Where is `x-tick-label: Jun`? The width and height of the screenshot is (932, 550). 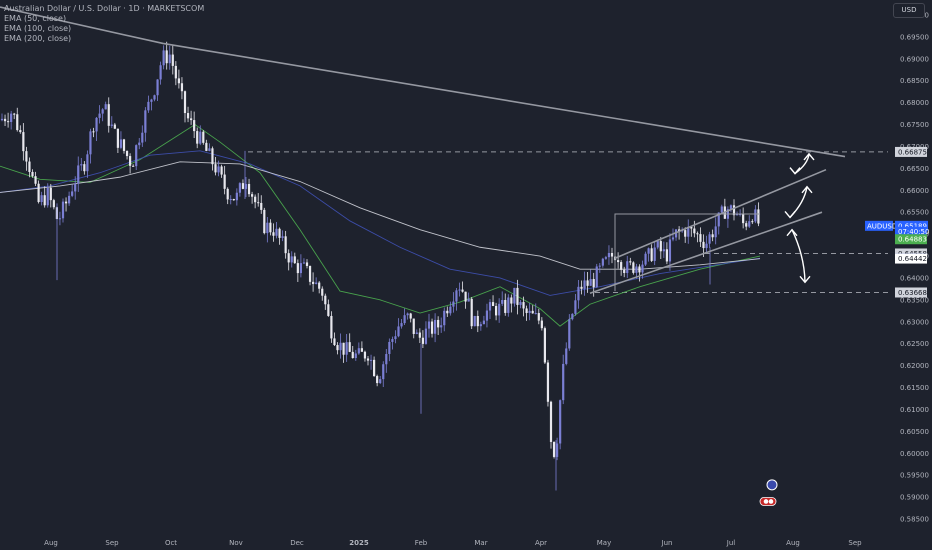
x-tick-label: Jun is located at coordinates (667, 543).